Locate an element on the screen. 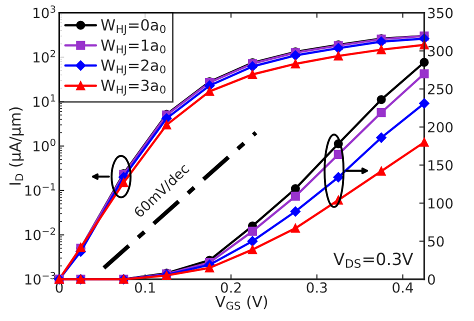 The width and height of the screenshot is (474, 321). y-tick-label: 10$^{0}$ is located at coordinates (45, 145).